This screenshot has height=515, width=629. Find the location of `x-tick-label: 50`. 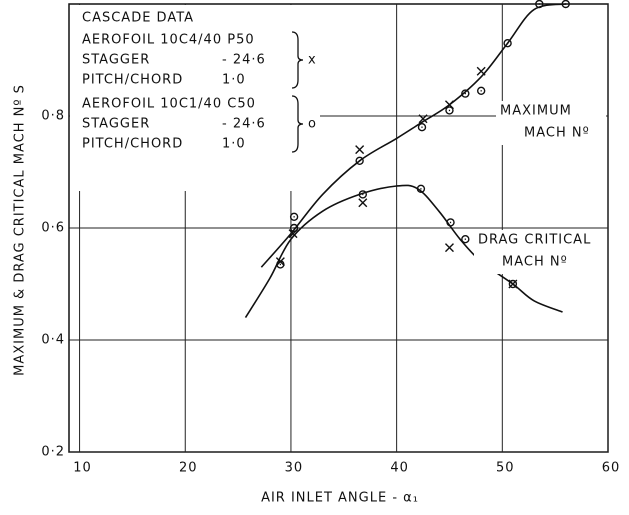

x-tick-label: 50 is located at coordinates (505, 468).